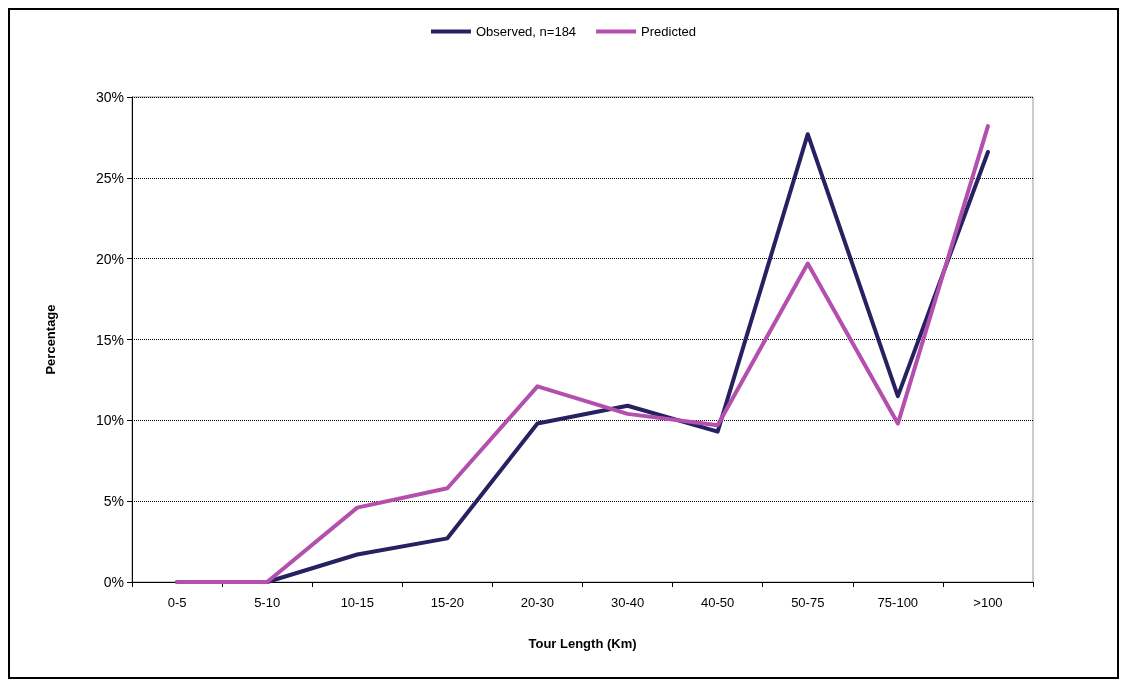 The image size is (1131, 691). What do you see at coordinates (109, 97) in the screenshot?
I see `y-tick-label: 30%` at bounding box center [109, 97].